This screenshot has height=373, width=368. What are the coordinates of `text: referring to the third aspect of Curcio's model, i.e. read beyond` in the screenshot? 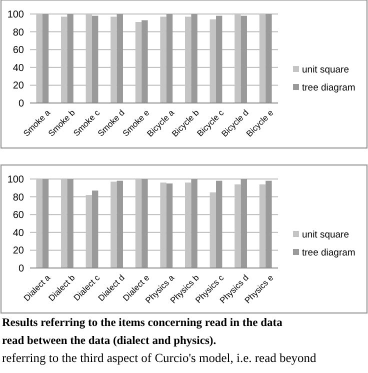 It's located at (160, 358).